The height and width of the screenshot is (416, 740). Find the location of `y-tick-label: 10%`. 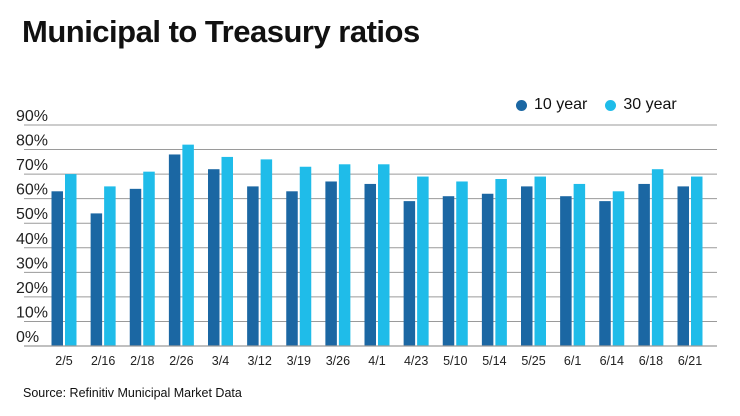

y-tick-label: 10% is located at coordinates (32, 312).